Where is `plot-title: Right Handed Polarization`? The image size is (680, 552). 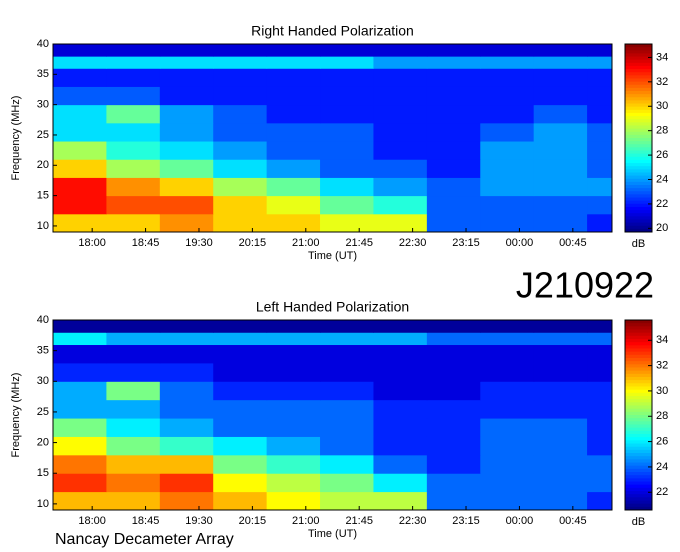 plot-title: Right Handed Polarization is located at coordinates (332, 31).